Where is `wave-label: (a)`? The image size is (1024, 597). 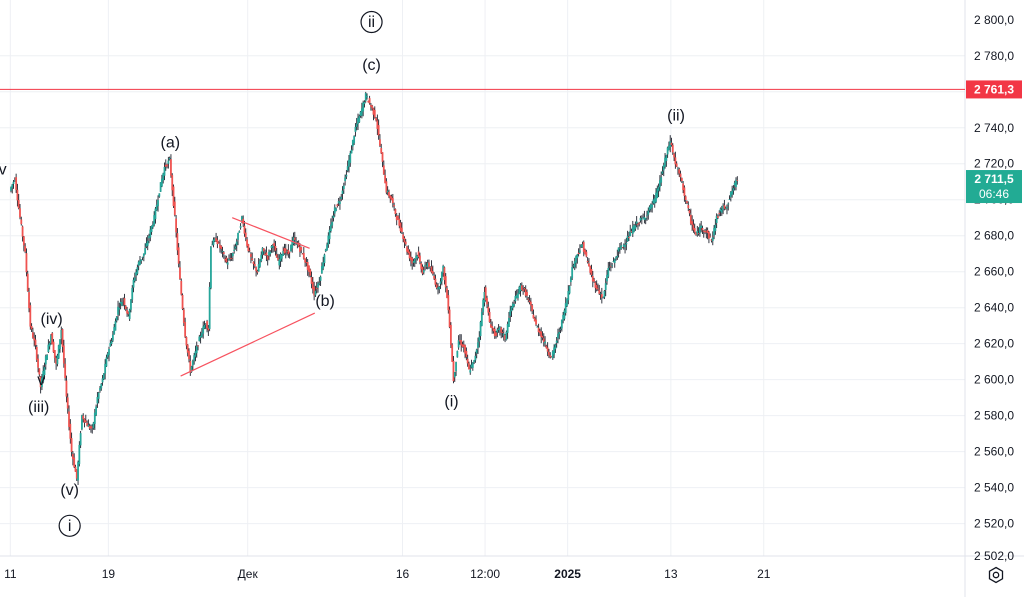 wave-label: (a) is located at coordinates (171, 143).